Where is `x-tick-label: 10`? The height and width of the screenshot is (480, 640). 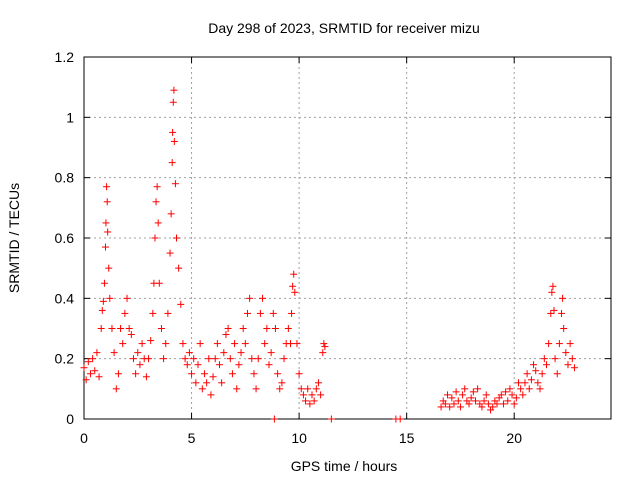 x-tick-label: 10 is located at coordinates (299, 438).